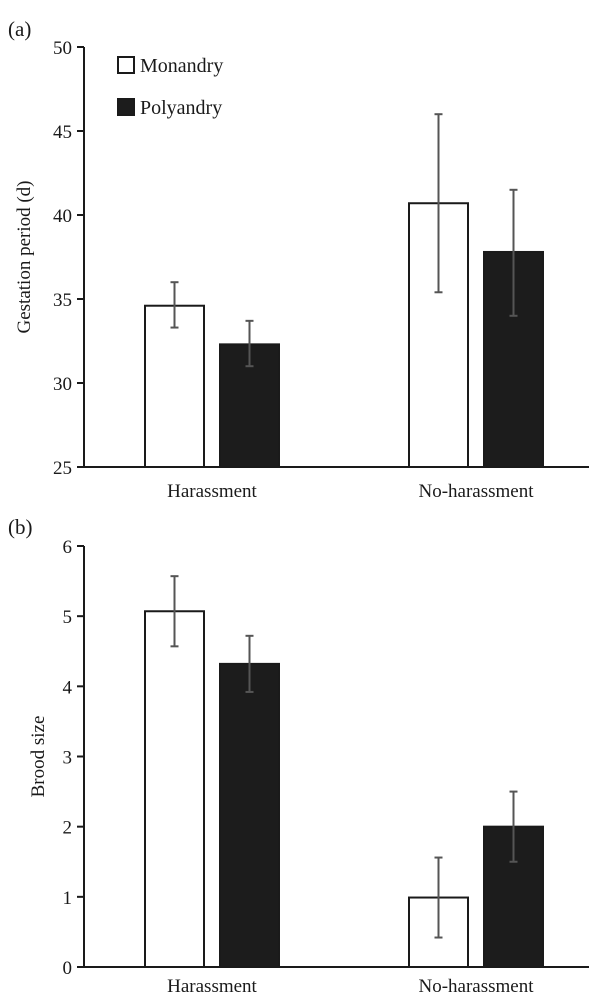  Describe the element at coordinates (62, 48) in the screenshot. I see `panel-a-y-tick-label: 50` at that location.